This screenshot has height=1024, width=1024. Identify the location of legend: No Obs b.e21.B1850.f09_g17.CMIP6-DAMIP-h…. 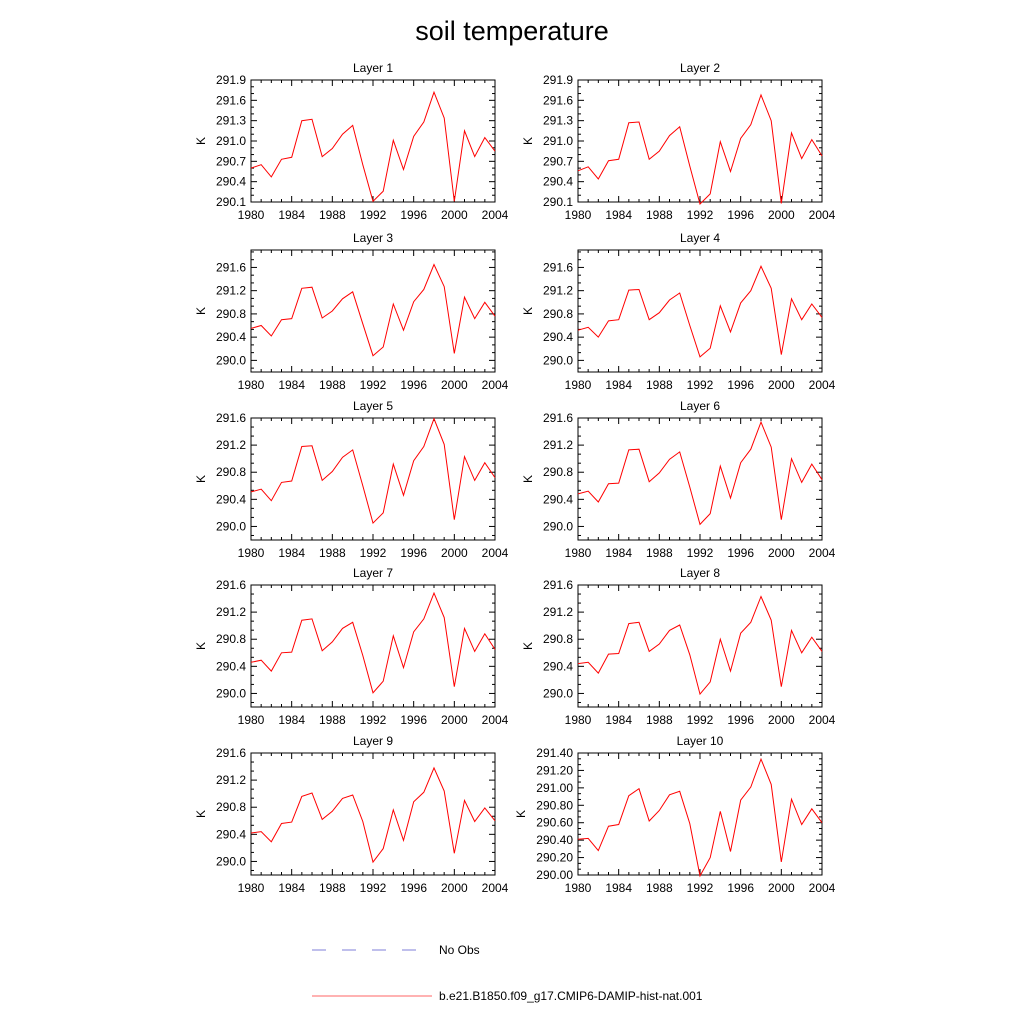
(507, 973).